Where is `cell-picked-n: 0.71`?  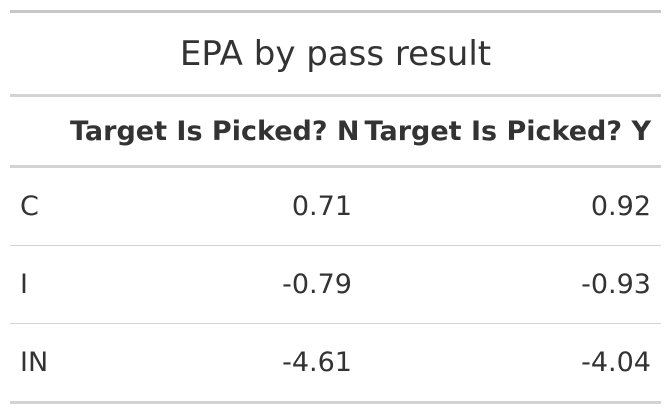 cell-picked-n: 0.71 is located at coordinates (321, 206).